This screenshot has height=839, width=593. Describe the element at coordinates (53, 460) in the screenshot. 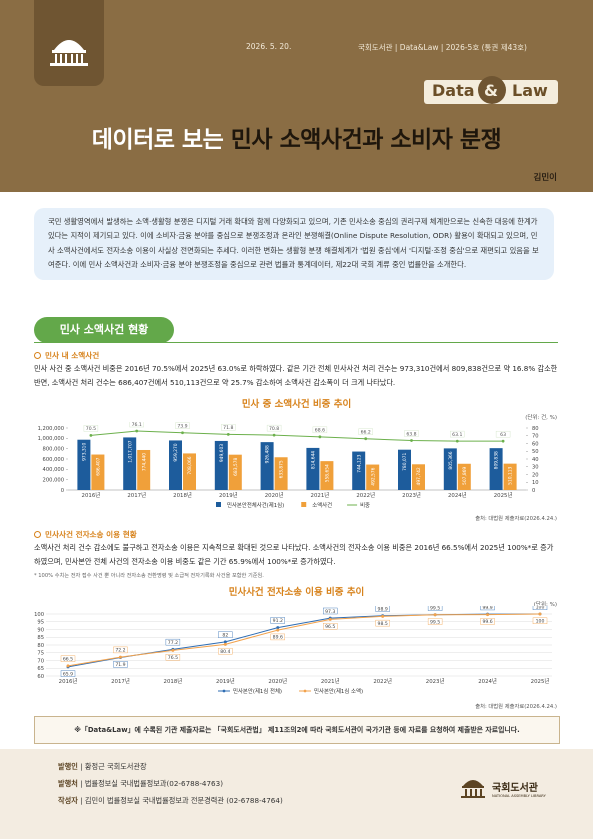

I see `y-tick-label: 600,000` at that location.